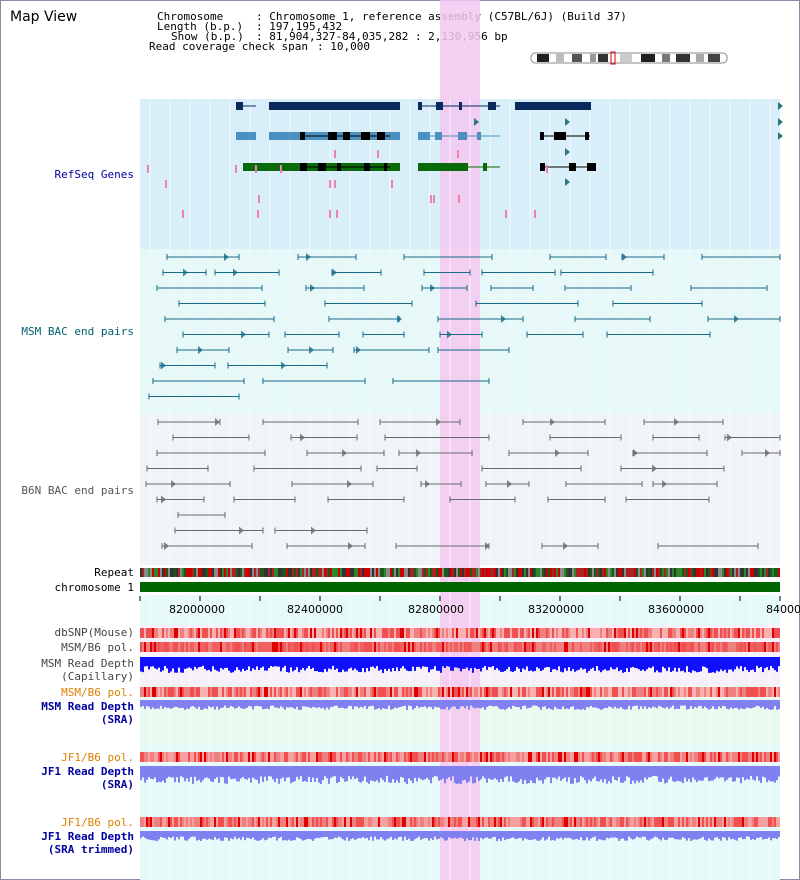  What do you see at coordinates (553, 106) in the screenshot?
I see `gene-block` at bounding box center [553, 106].